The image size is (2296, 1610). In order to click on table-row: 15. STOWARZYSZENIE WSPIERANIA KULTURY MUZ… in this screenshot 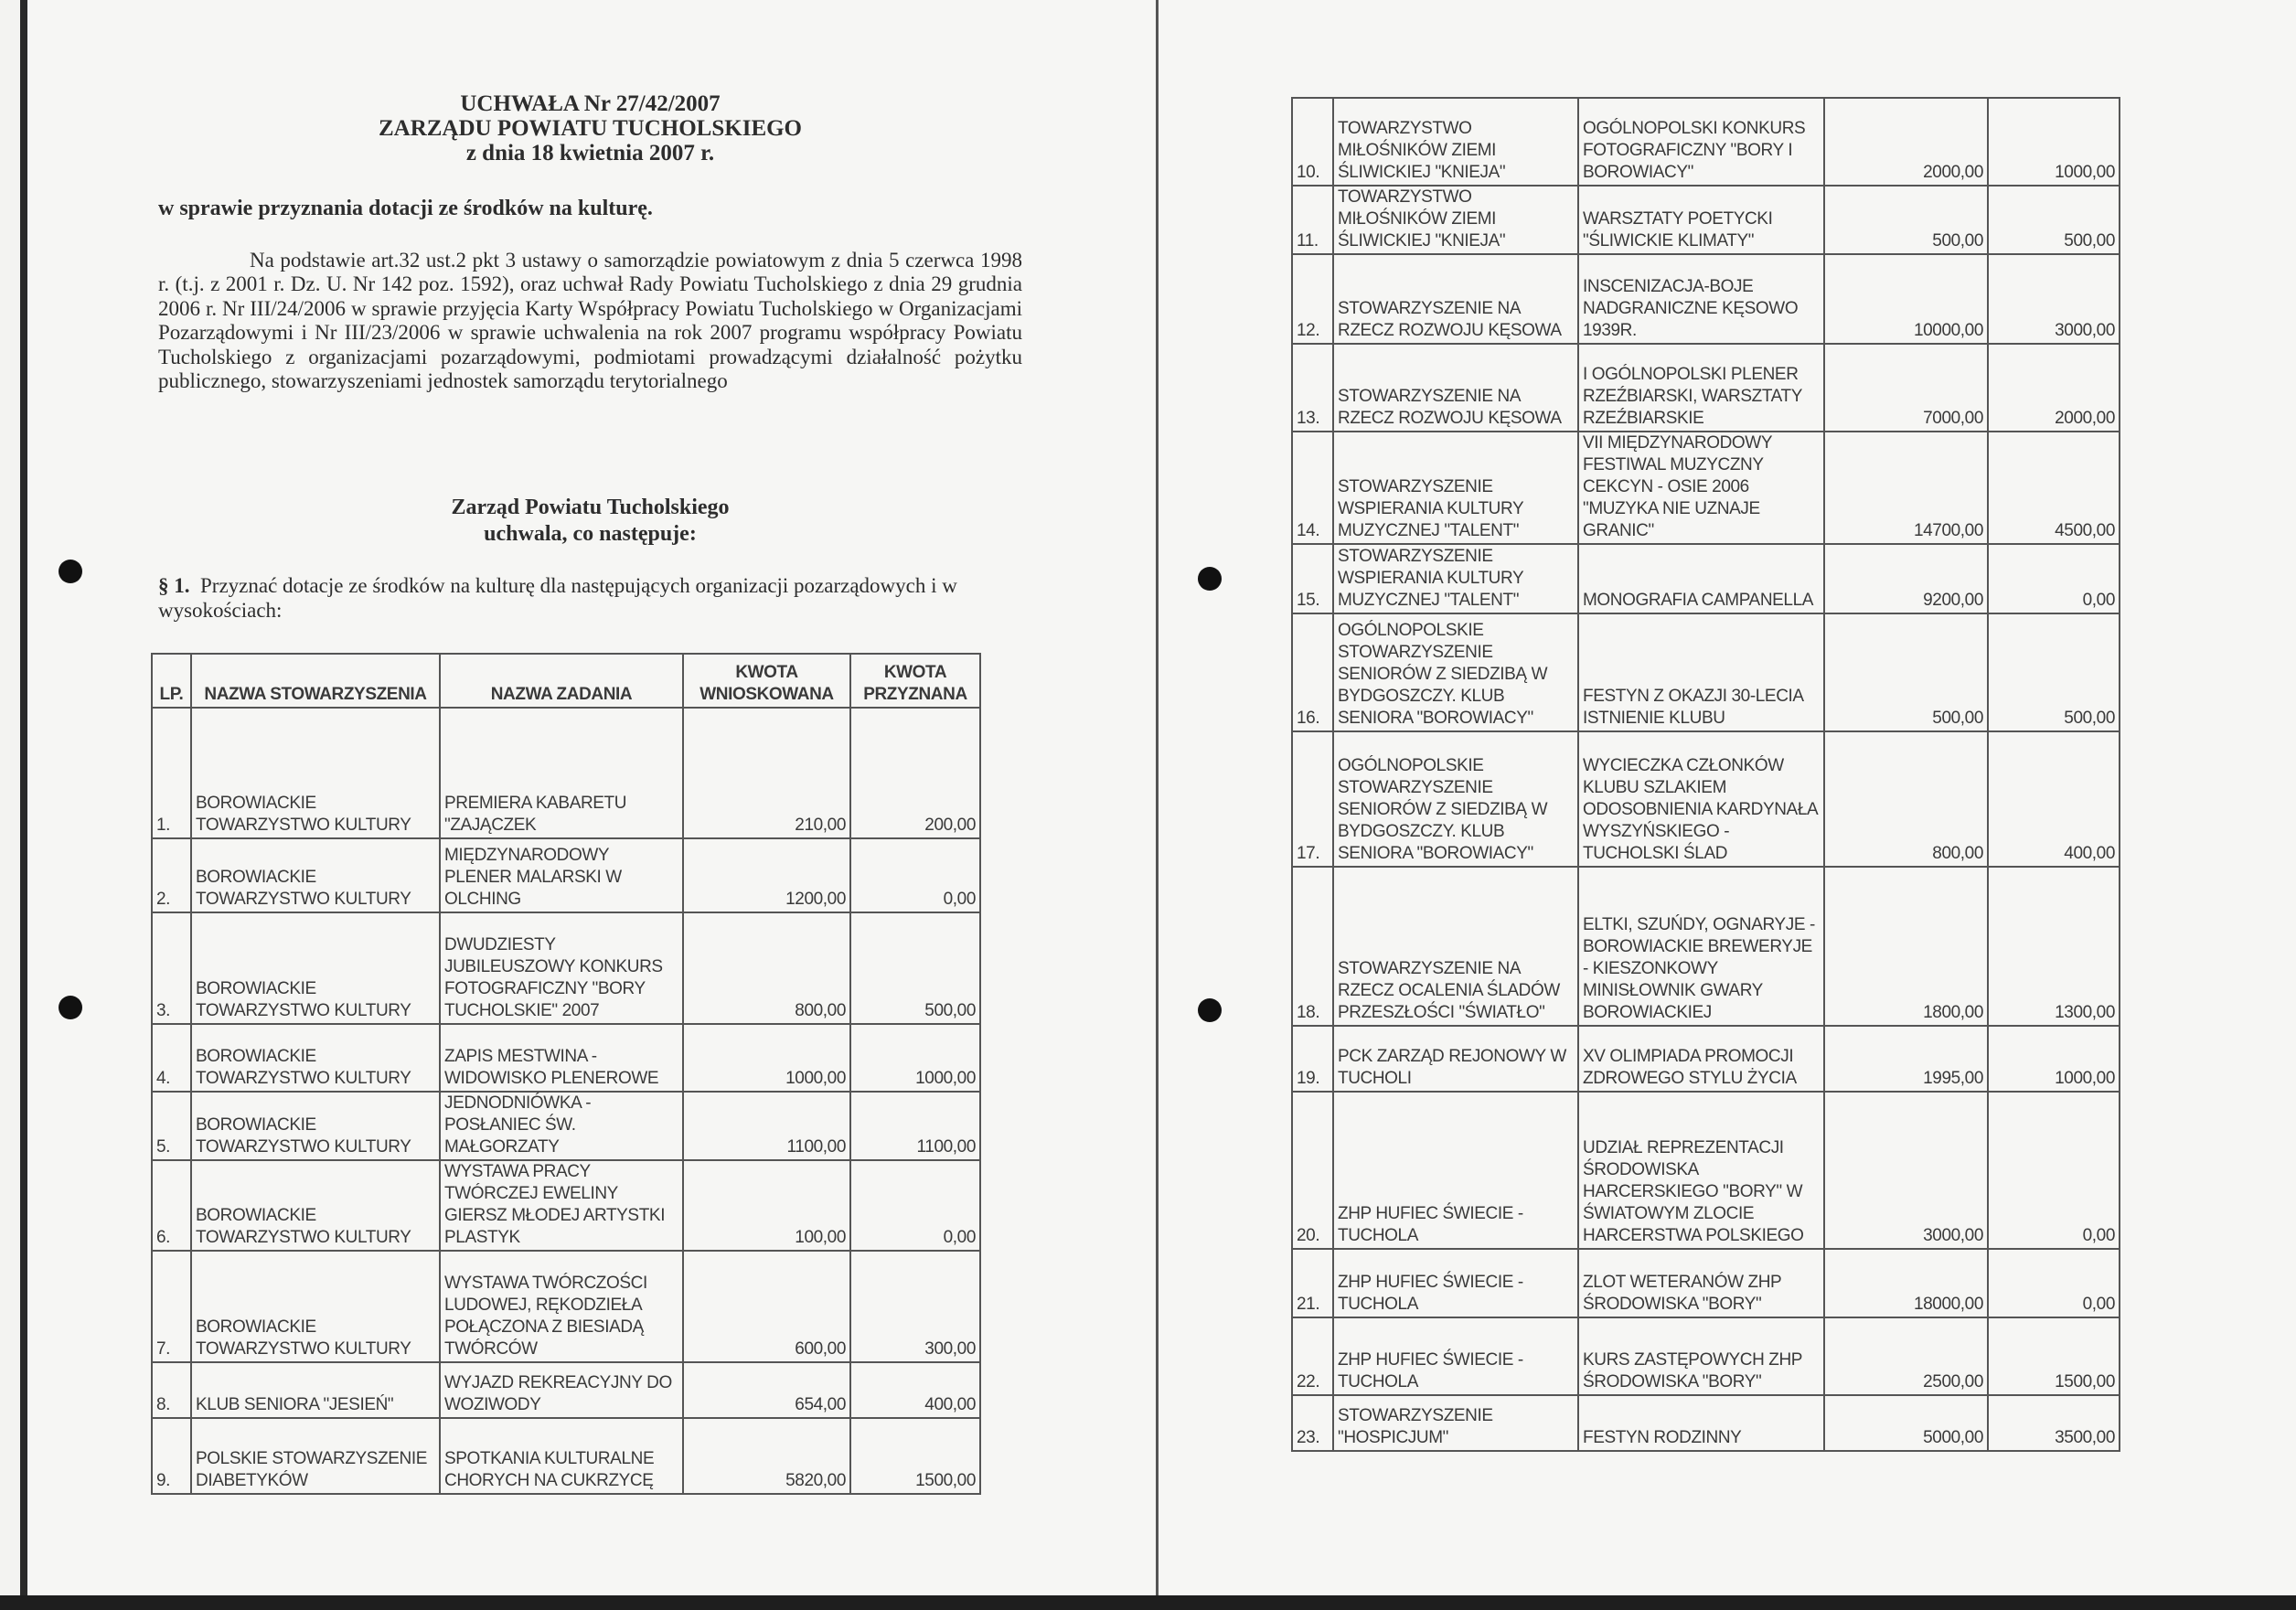, I will do `click(1705, 578)`.